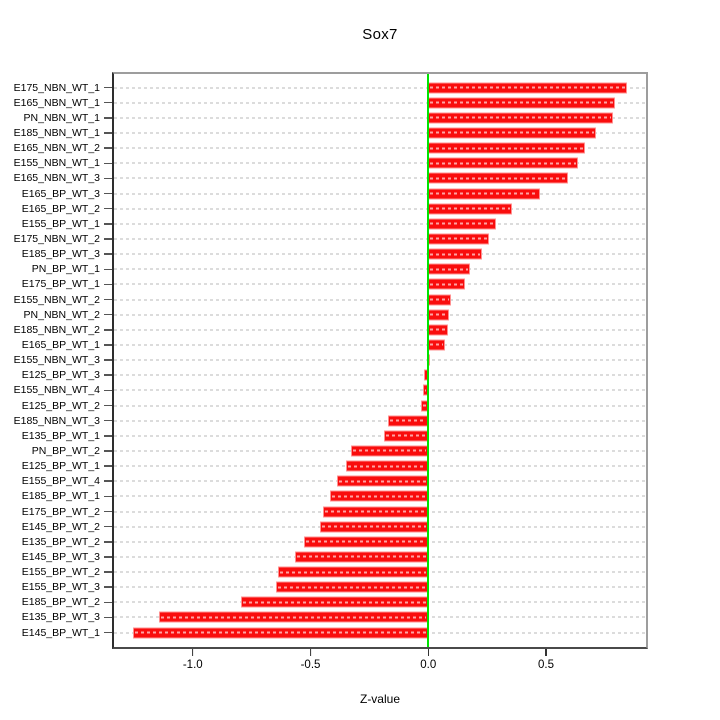 This screenshot has width=720, height=720. What do you see at coordinates (60, 481) in the screenshot?
I see `y-axis-label: E155_BP_WT_4` at bounding box center [60, 481].